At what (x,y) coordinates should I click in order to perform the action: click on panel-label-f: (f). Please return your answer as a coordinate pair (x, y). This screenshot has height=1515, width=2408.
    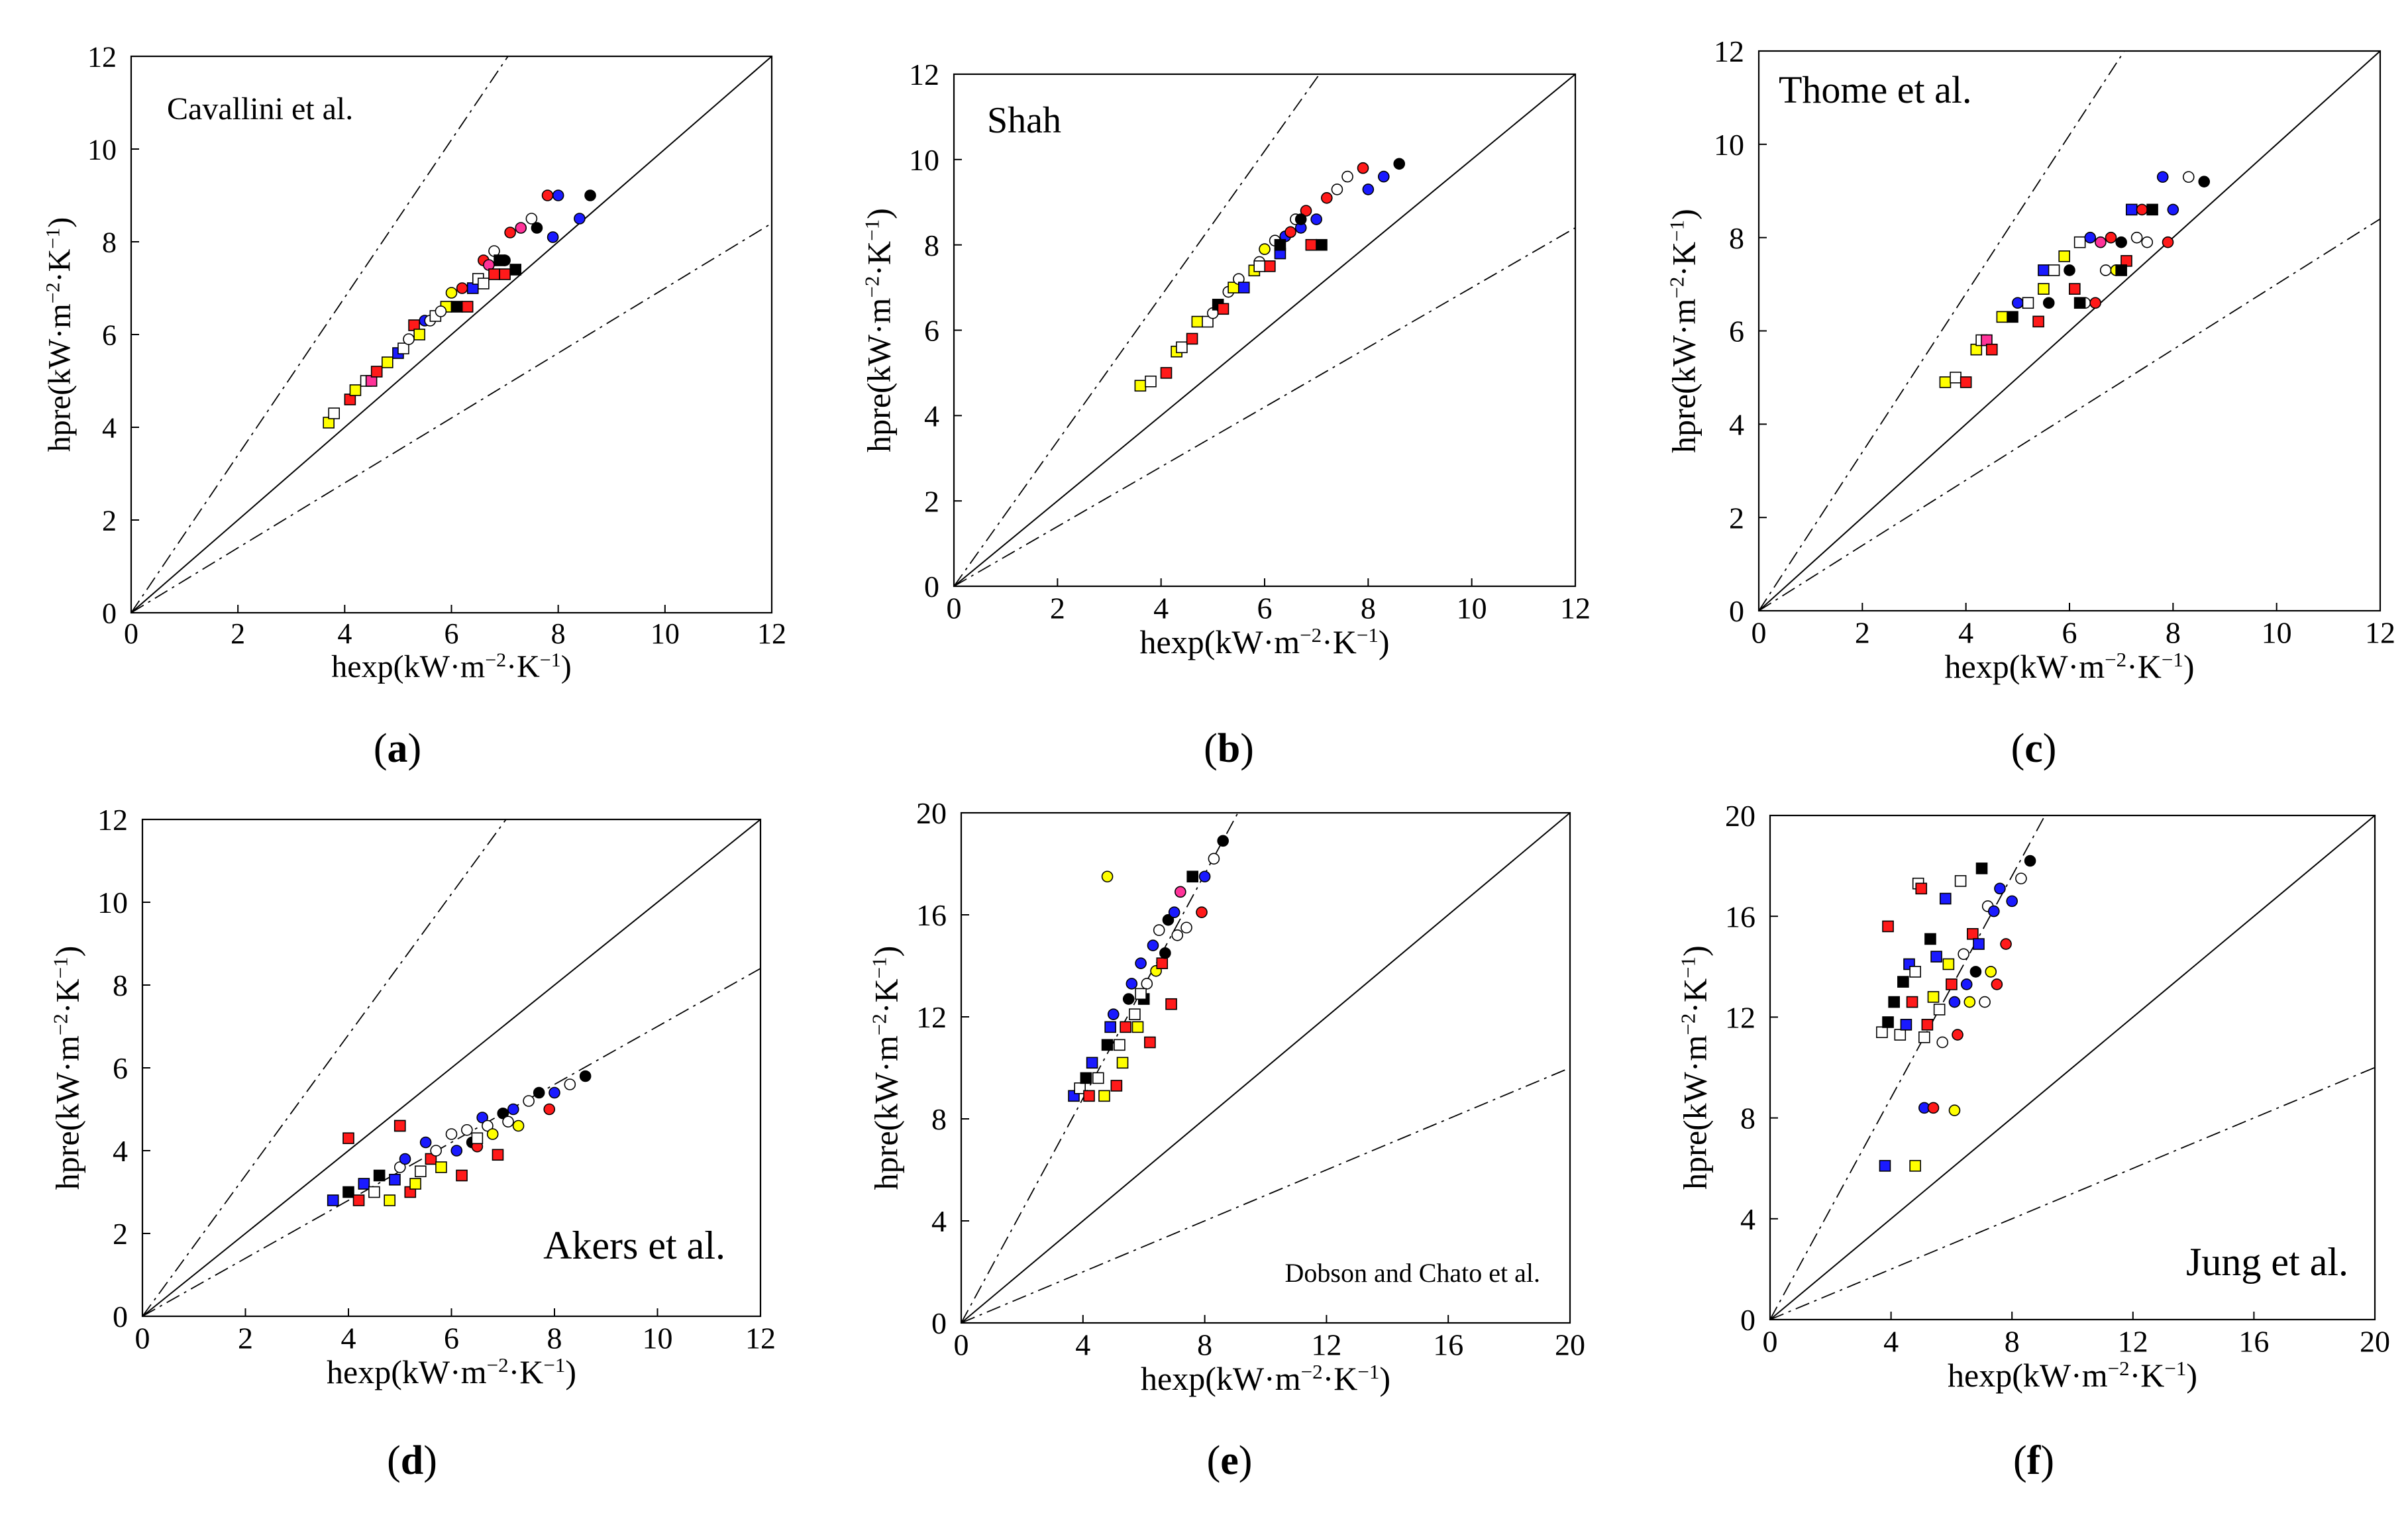
    Looking at the image, I should click on (2033, 1460).